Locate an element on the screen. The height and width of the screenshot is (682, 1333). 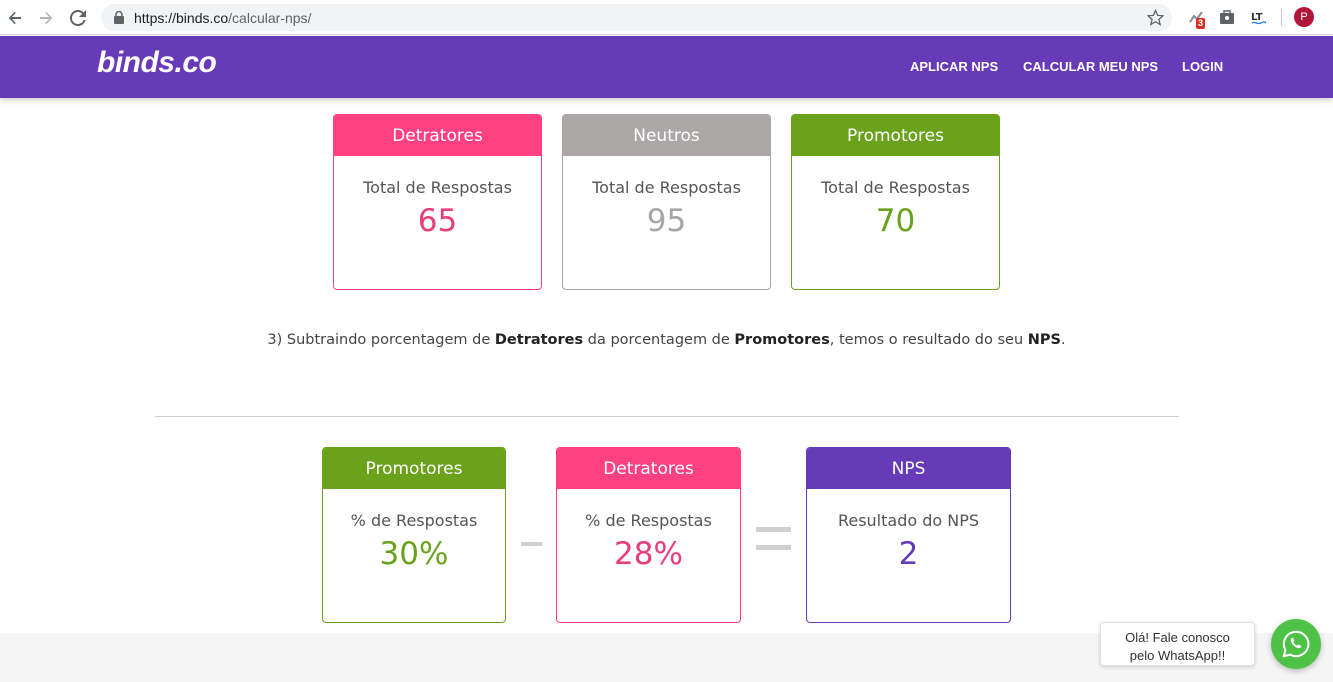
detratores-percent-card: Detratores % de Respostas 28% is located at coordinates (648, 535).